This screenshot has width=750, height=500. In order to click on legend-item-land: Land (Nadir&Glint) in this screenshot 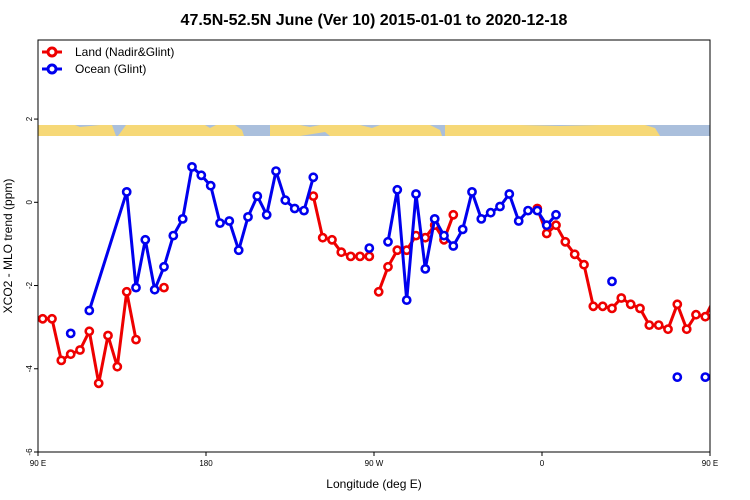, I will do `click(108, 52)`.